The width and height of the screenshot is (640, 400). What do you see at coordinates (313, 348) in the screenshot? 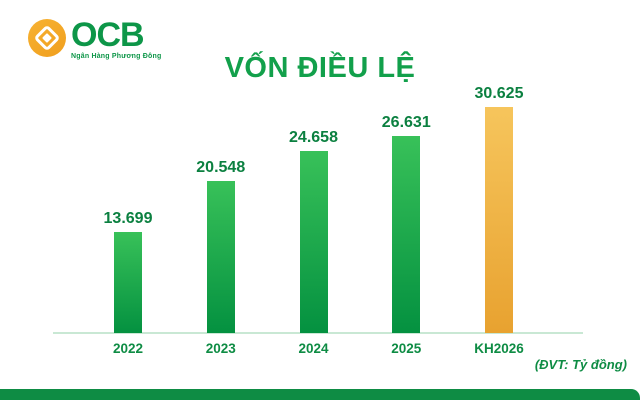
I see `bar-category-label: 2024` at bounding box center [313, 348].